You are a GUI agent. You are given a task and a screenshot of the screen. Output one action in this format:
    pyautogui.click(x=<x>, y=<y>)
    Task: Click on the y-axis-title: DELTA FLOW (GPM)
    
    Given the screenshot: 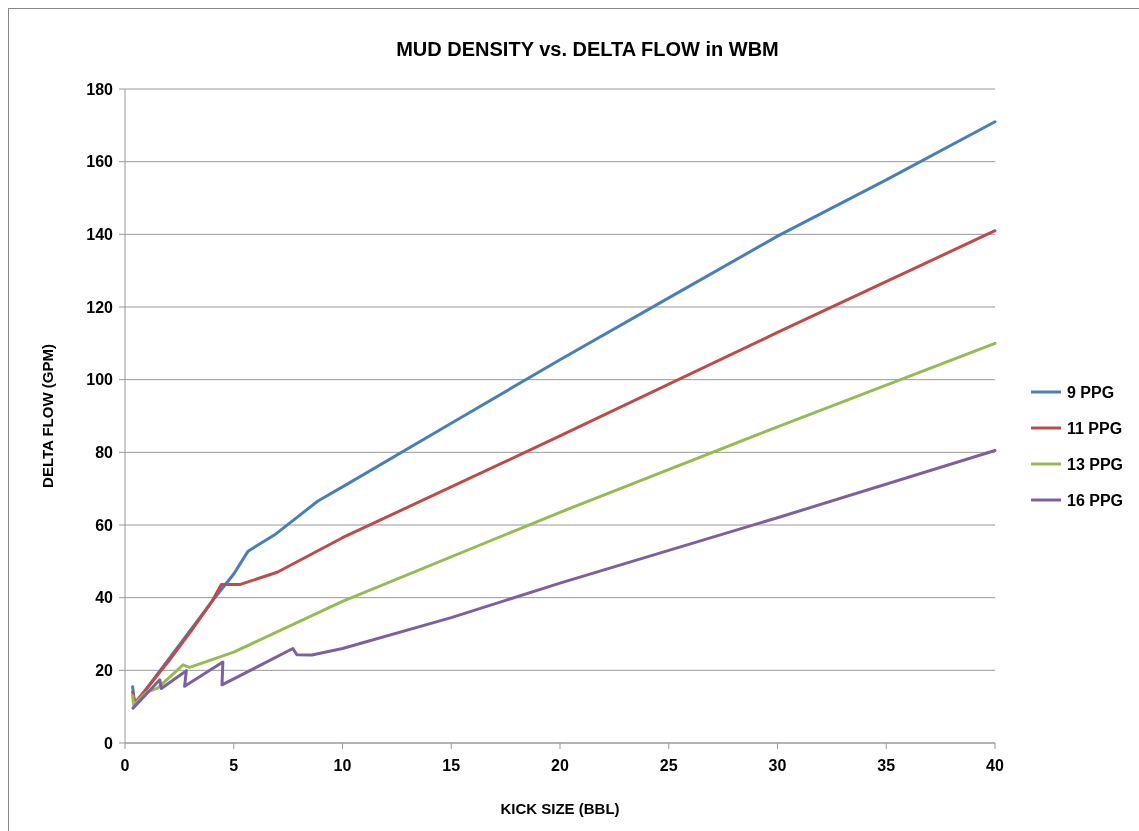 What is the action you would take?
    pyautogui.click(x=47, y=416)
    